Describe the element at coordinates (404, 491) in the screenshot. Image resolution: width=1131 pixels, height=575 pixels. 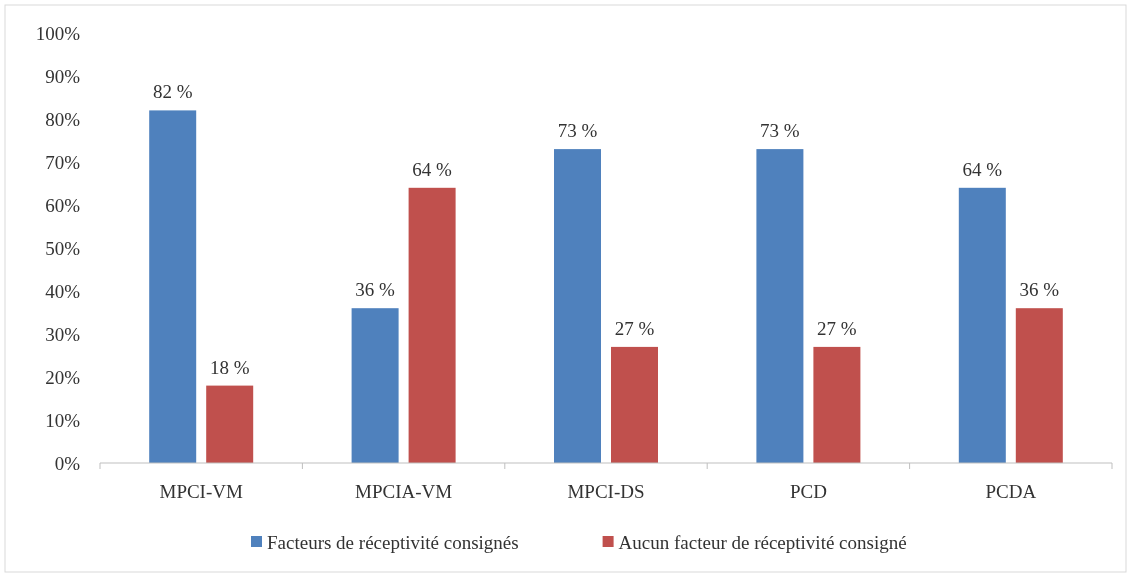
I see `x-tick-label: MPCIA-VM` at that location.